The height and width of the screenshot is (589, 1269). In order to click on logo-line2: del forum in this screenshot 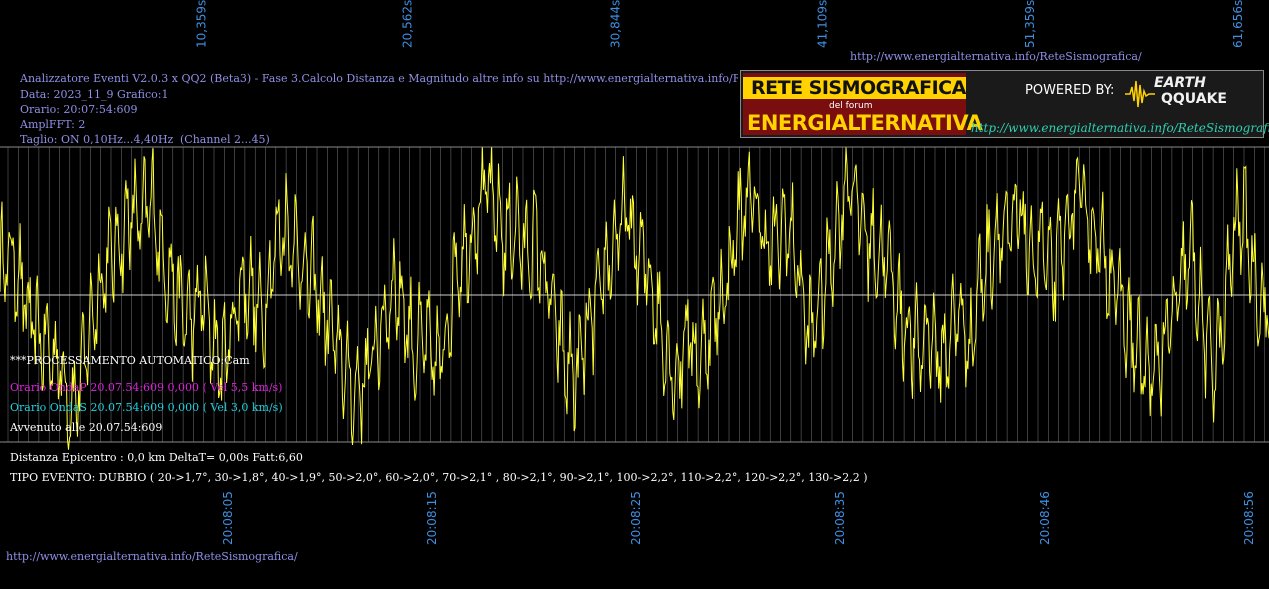, I will do `click(851, 106)`.